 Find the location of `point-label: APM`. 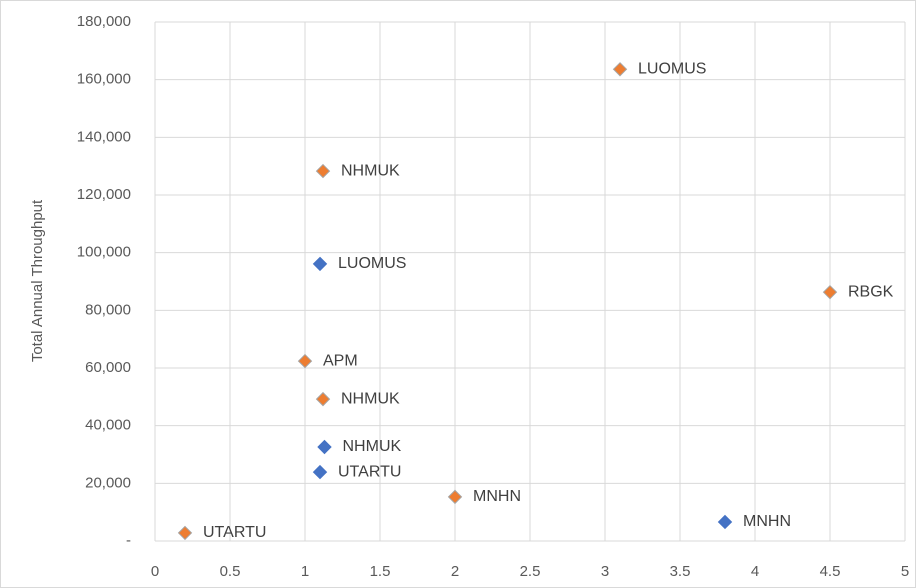

point-label: APM is located at coordinates (340, 360).